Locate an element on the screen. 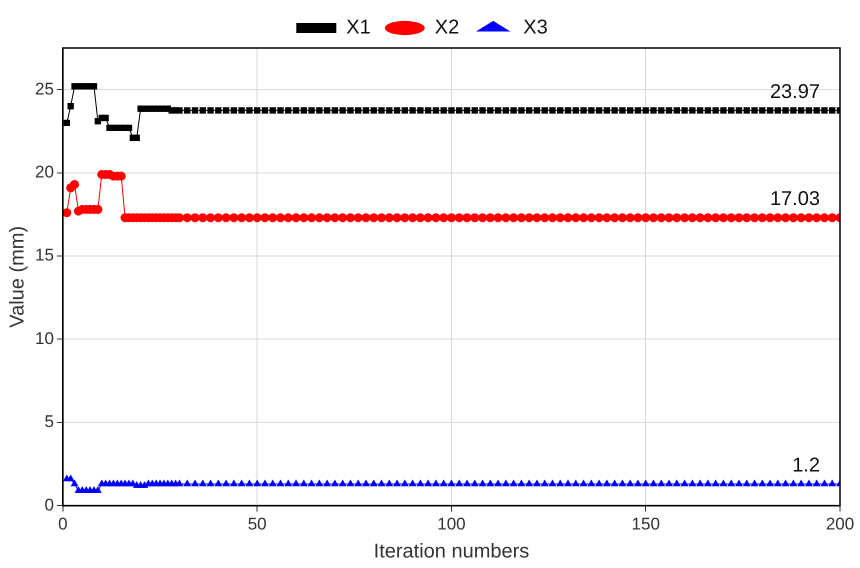 This screenshot has width=860, height=568. x-tick-label: 50 is located at coordinates (257, 524).